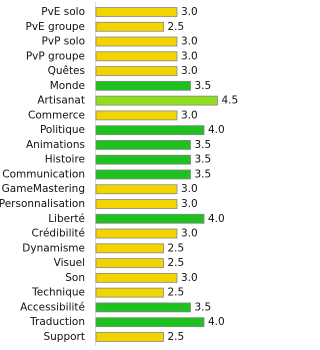 This screenshot has width=320, height=350. What do you see at coordinates (56, 115) in the screenshot?
I see `category-label: Commerce` at bounding box center [56, 115].